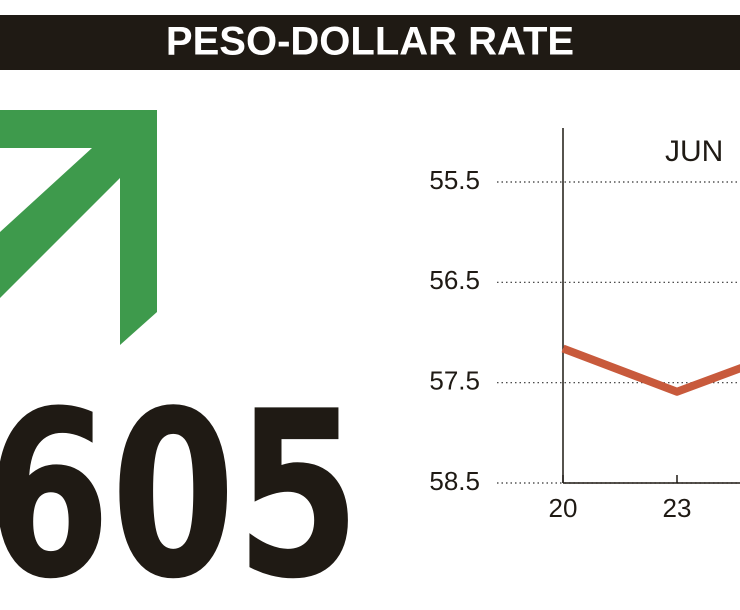  I want to click on title-bar, so click(370, 42).